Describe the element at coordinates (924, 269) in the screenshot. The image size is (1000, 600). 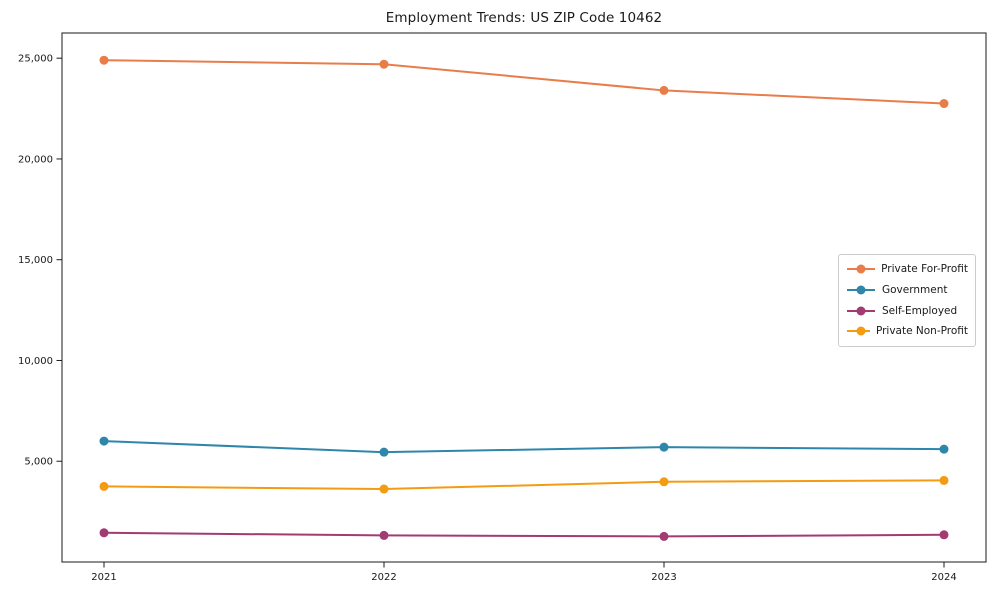
I see `legend-label: Private For-Profit` at that location.